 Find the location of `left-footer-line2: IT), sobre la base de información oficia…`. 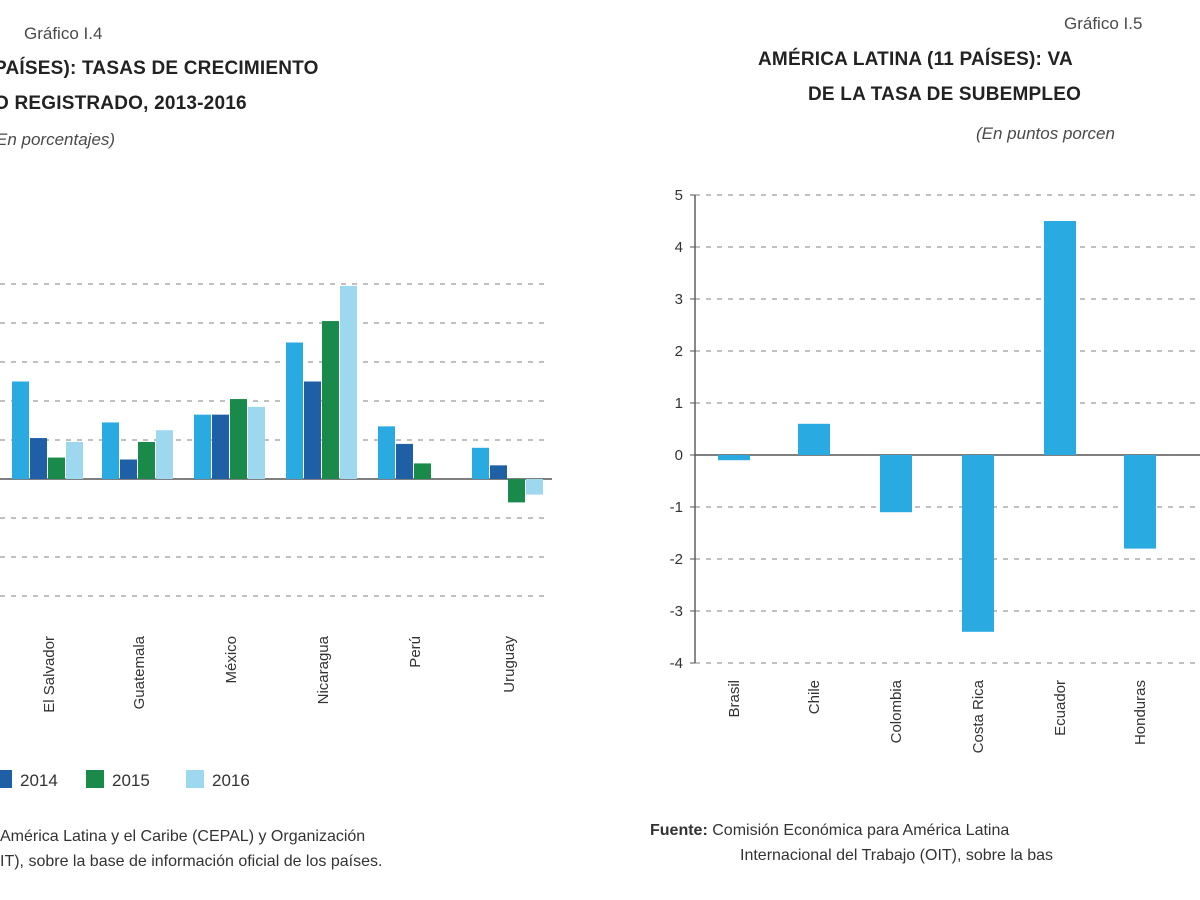

left-footer-line2: IT), sobre la base de información oficia… is located at coordinates (191, 861).